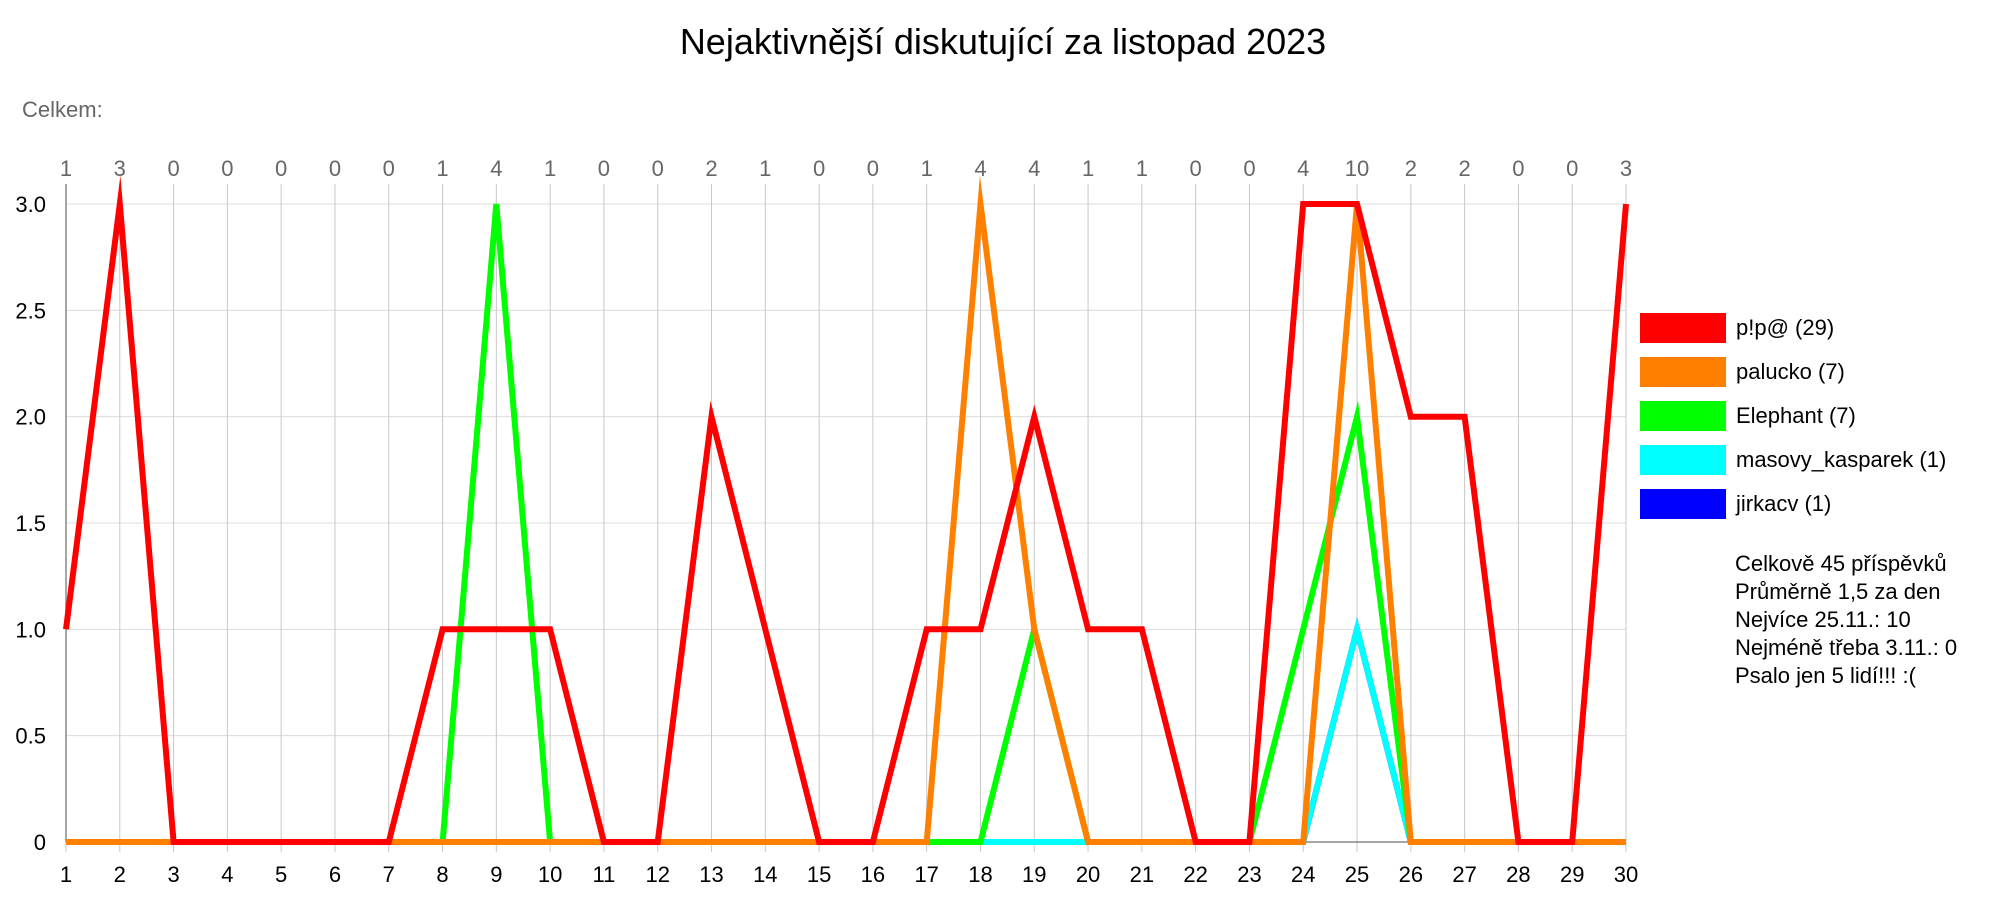 This screenshot has width=2000, height=900. Describe the element at coordinates (1088, 874) in the screenshot. I see `x-tick-label: 20` at that location.